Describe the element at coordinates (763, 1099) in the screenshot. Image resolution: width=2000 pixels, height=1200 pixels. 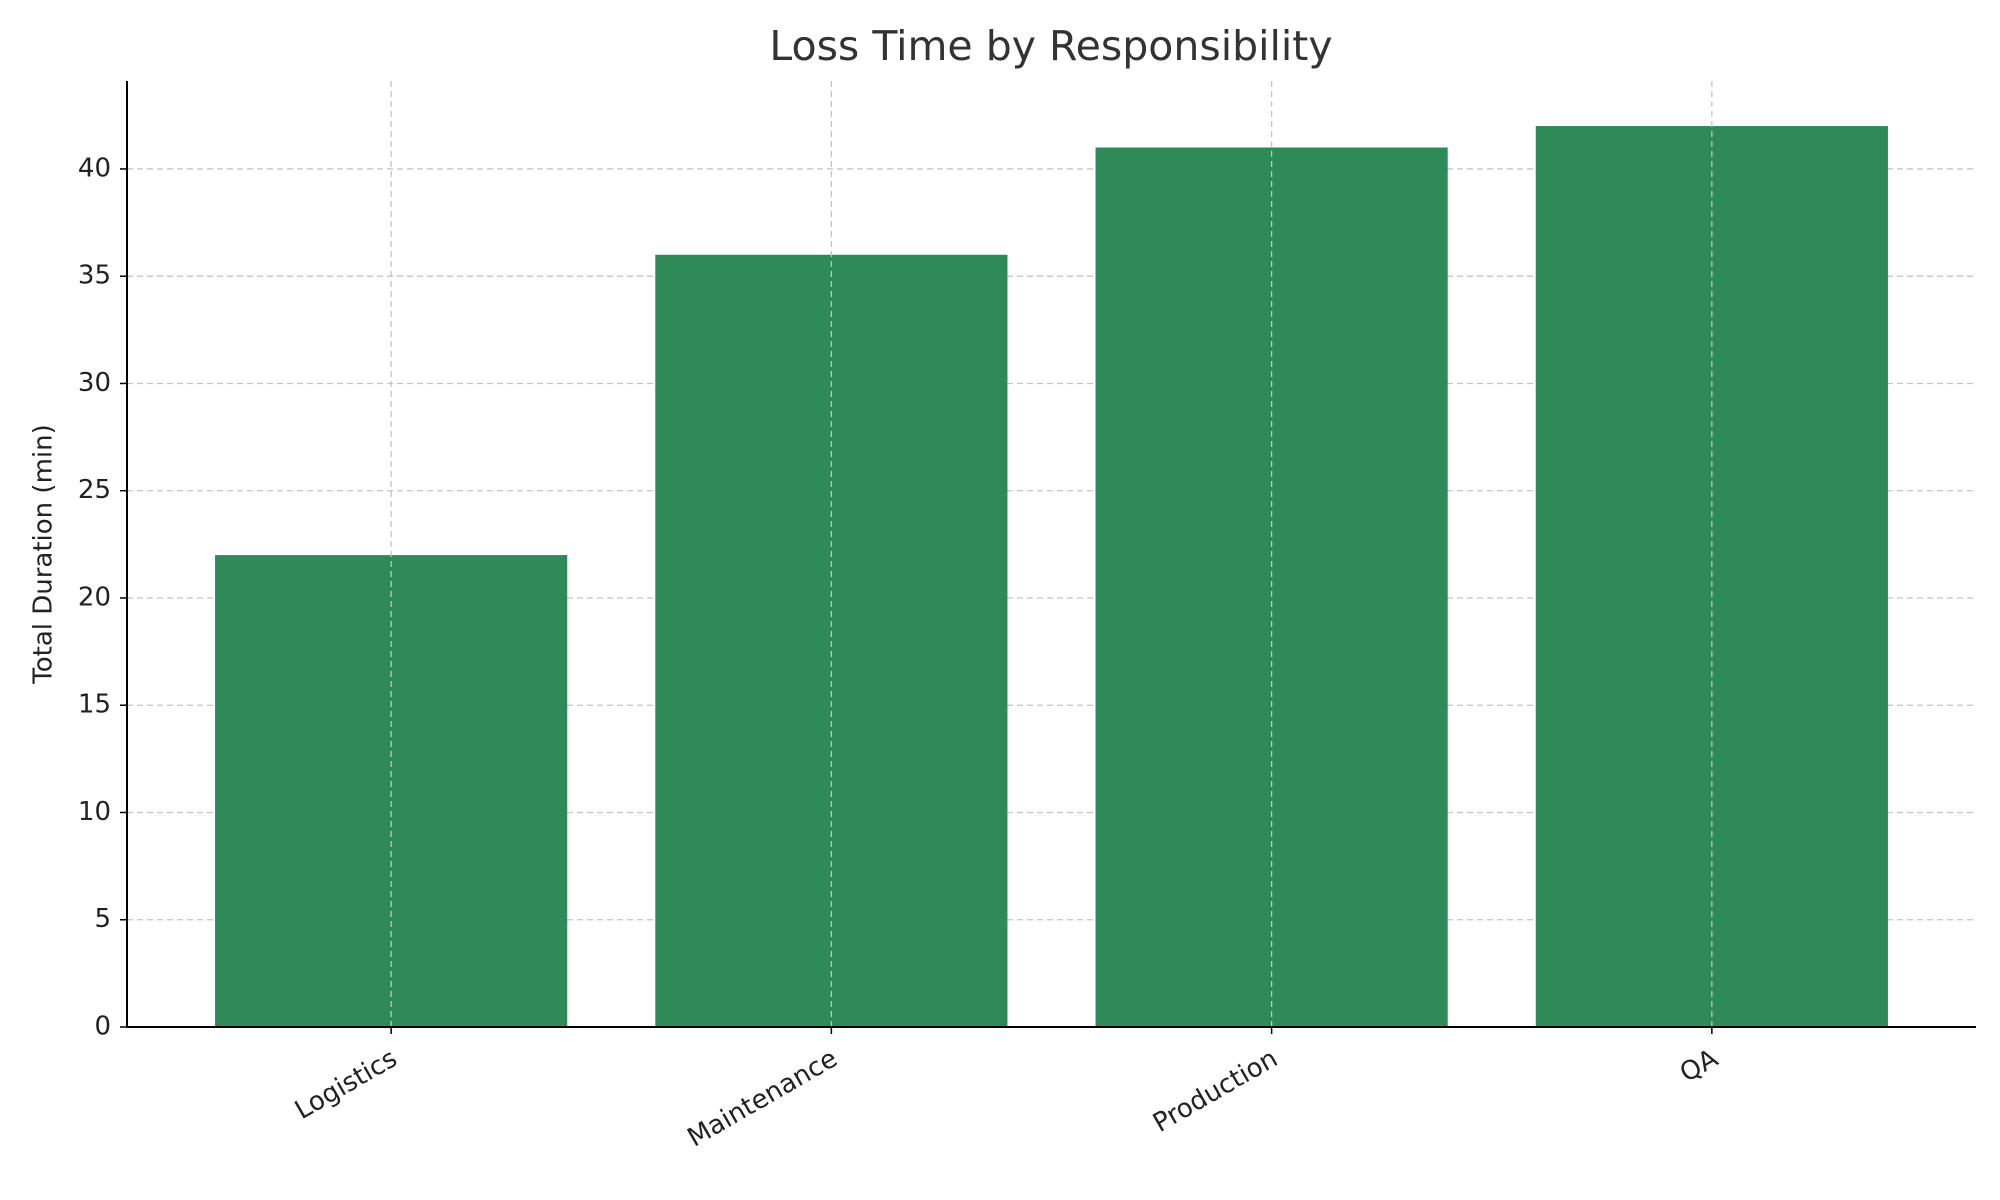
I see `x-tick-label: Maintenance` at that location.